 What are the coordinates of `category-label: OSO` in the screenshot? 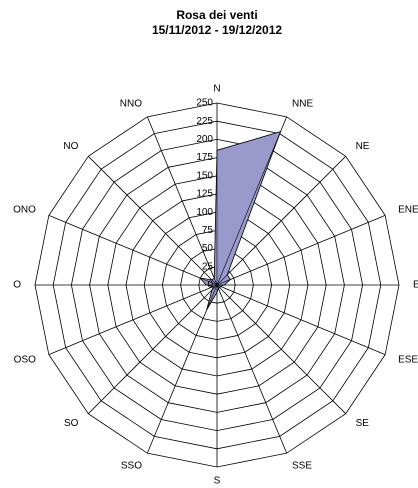 It's located at (25, 360).